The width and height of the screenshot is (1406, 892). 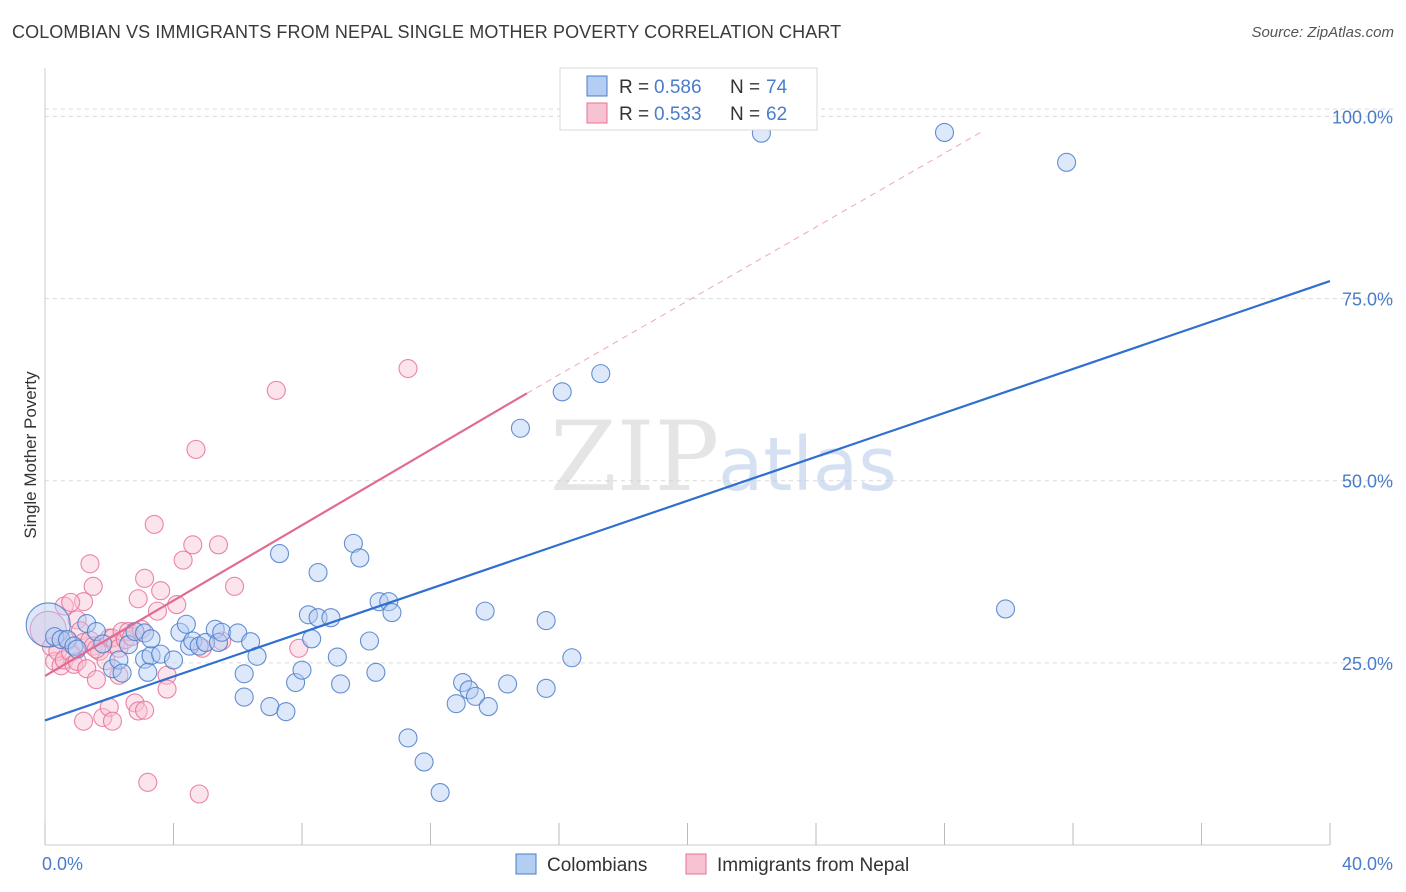 What do you see at coordinates (745, 114) in the screenshot?
I see `stats-n-label-2: N =` at bounding box center [745, 114].